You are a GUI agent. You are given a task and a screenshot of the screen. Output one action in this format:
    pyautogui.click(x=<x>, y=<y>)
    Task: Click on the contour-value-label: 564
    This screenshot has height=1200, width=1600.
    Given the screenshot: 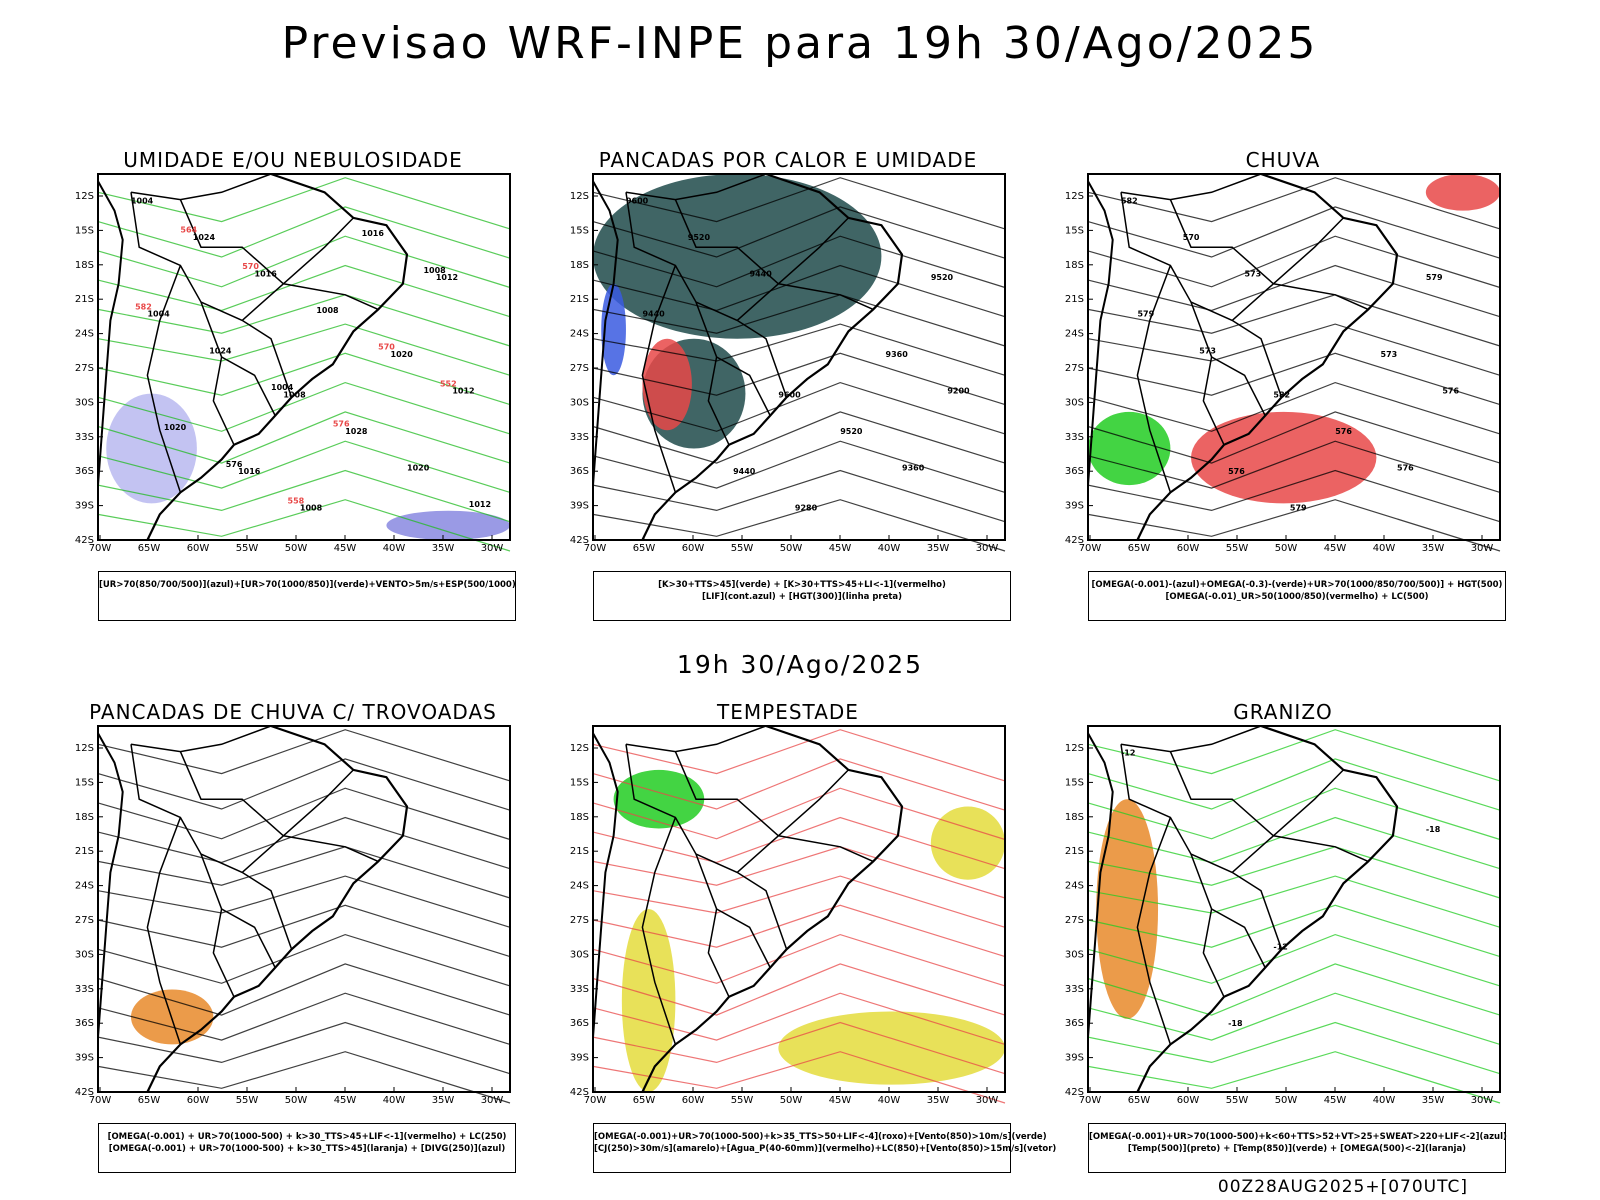 What is the action you would take?
    pyautogui.click(x=188, y=230)
    